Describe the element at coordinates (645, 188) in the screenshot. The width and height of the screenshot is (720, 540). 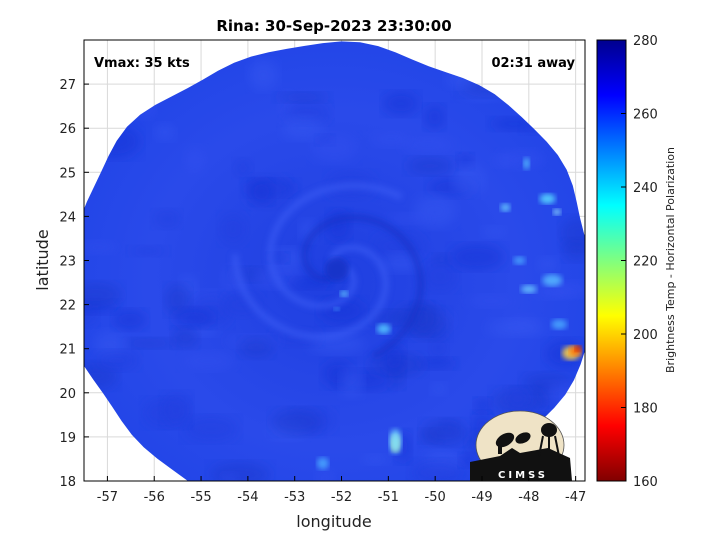
I see `colorbar-tick-label: 240` at that location.